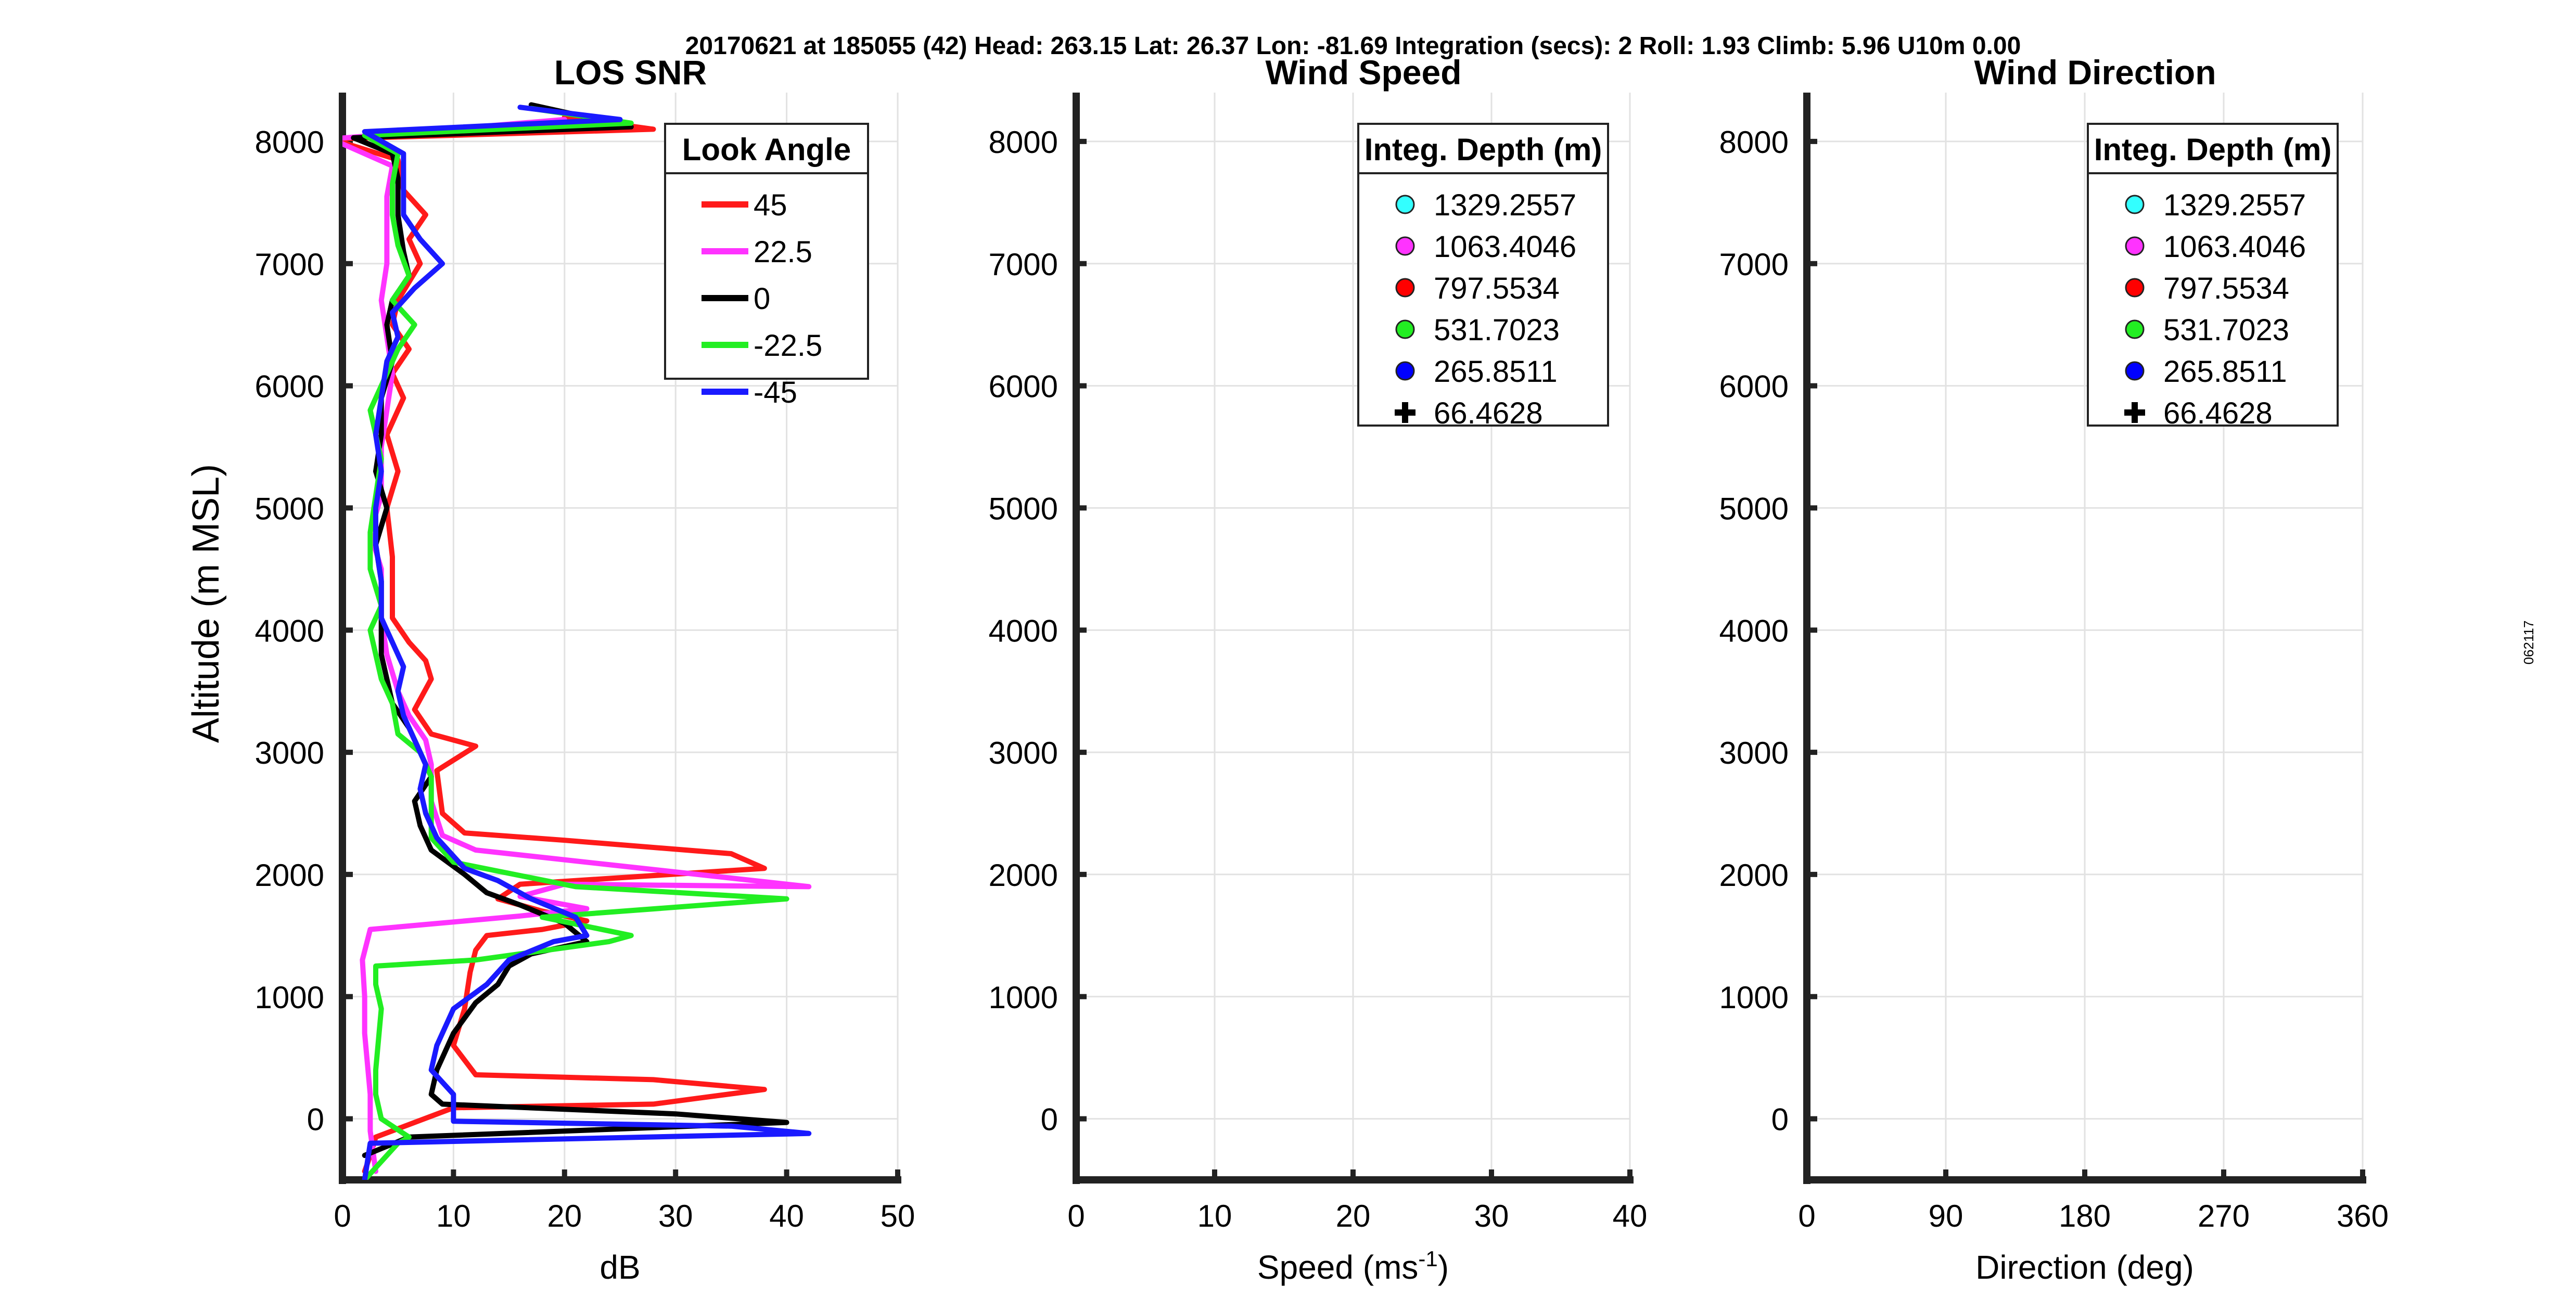 This screenshot has height=1312, width=2576. I want to click on side-label: 062117, so click(2528, 643).